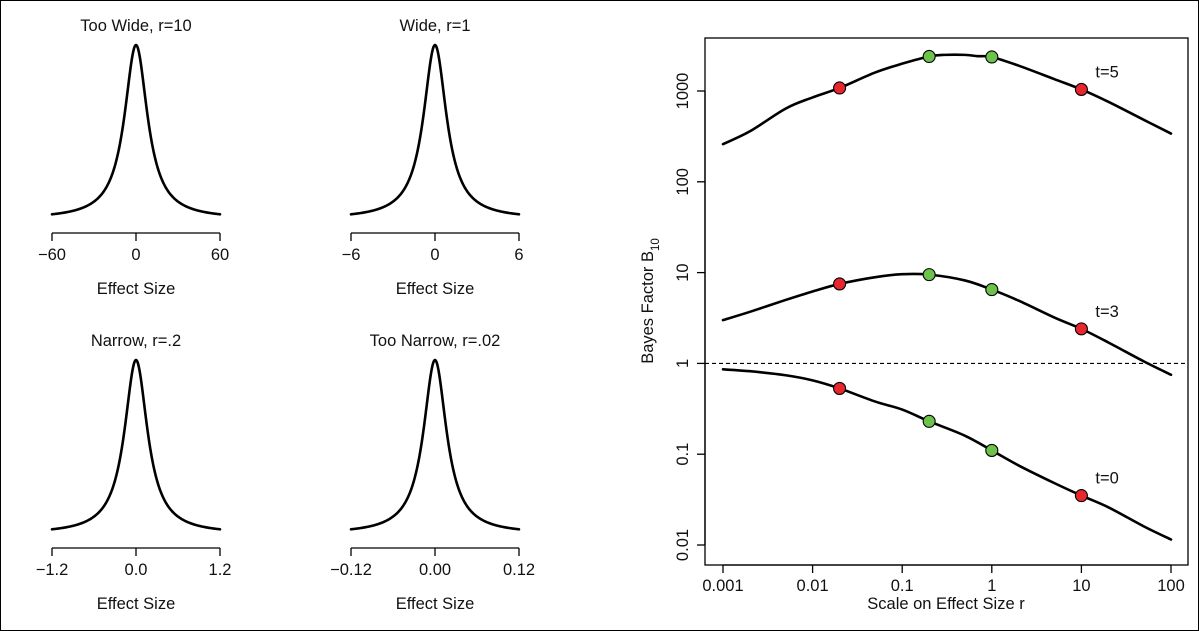 The image size is (1199, 631). Describe the element at coordinates (351, 570) in the screenshot. I see `tick-label: −0.12` at that location.